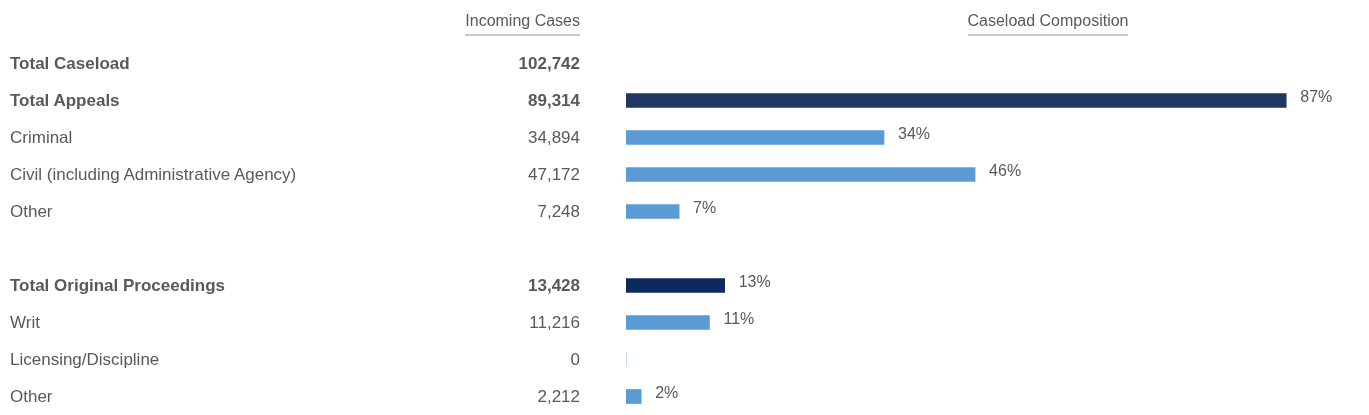  I want to click on chart-title: Caseload Composition, so click(1048, 24).